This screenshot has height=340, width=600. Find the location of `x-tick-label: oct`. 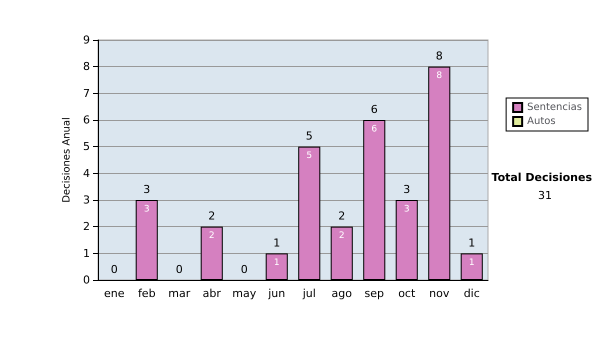

x-tick-label: oct is located at coordinates (407, 293).